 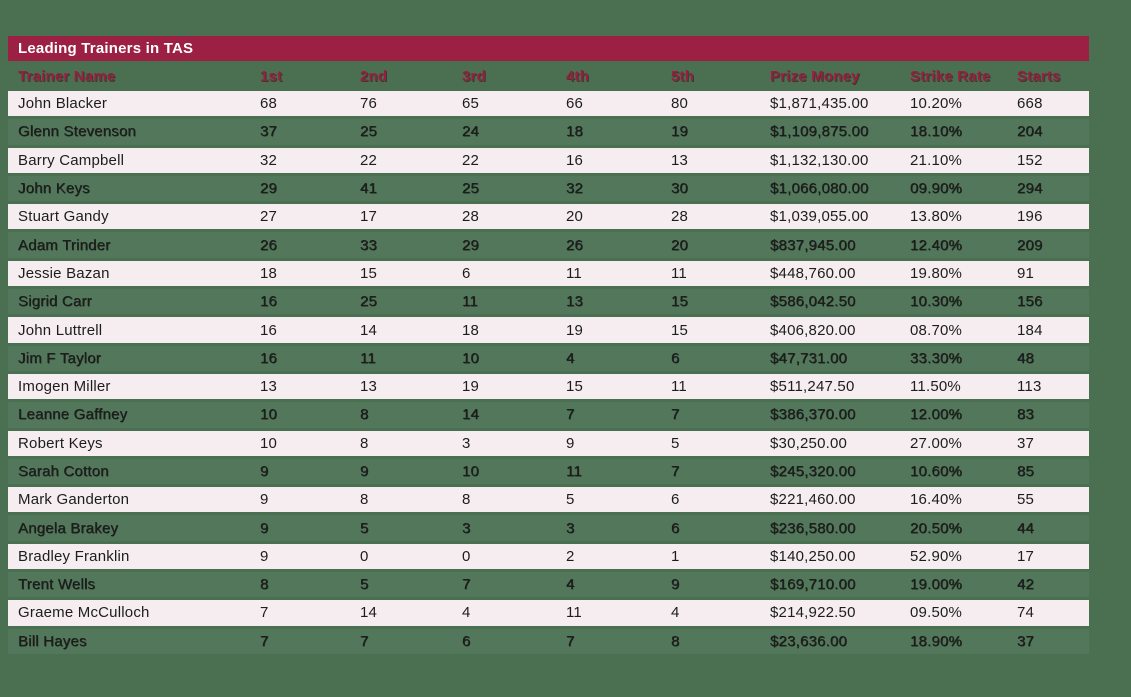 What do you see at coordinates (1053, 245) in the screenshot?
I see `starts-cell: 209` at bounding box center [1053, 245].